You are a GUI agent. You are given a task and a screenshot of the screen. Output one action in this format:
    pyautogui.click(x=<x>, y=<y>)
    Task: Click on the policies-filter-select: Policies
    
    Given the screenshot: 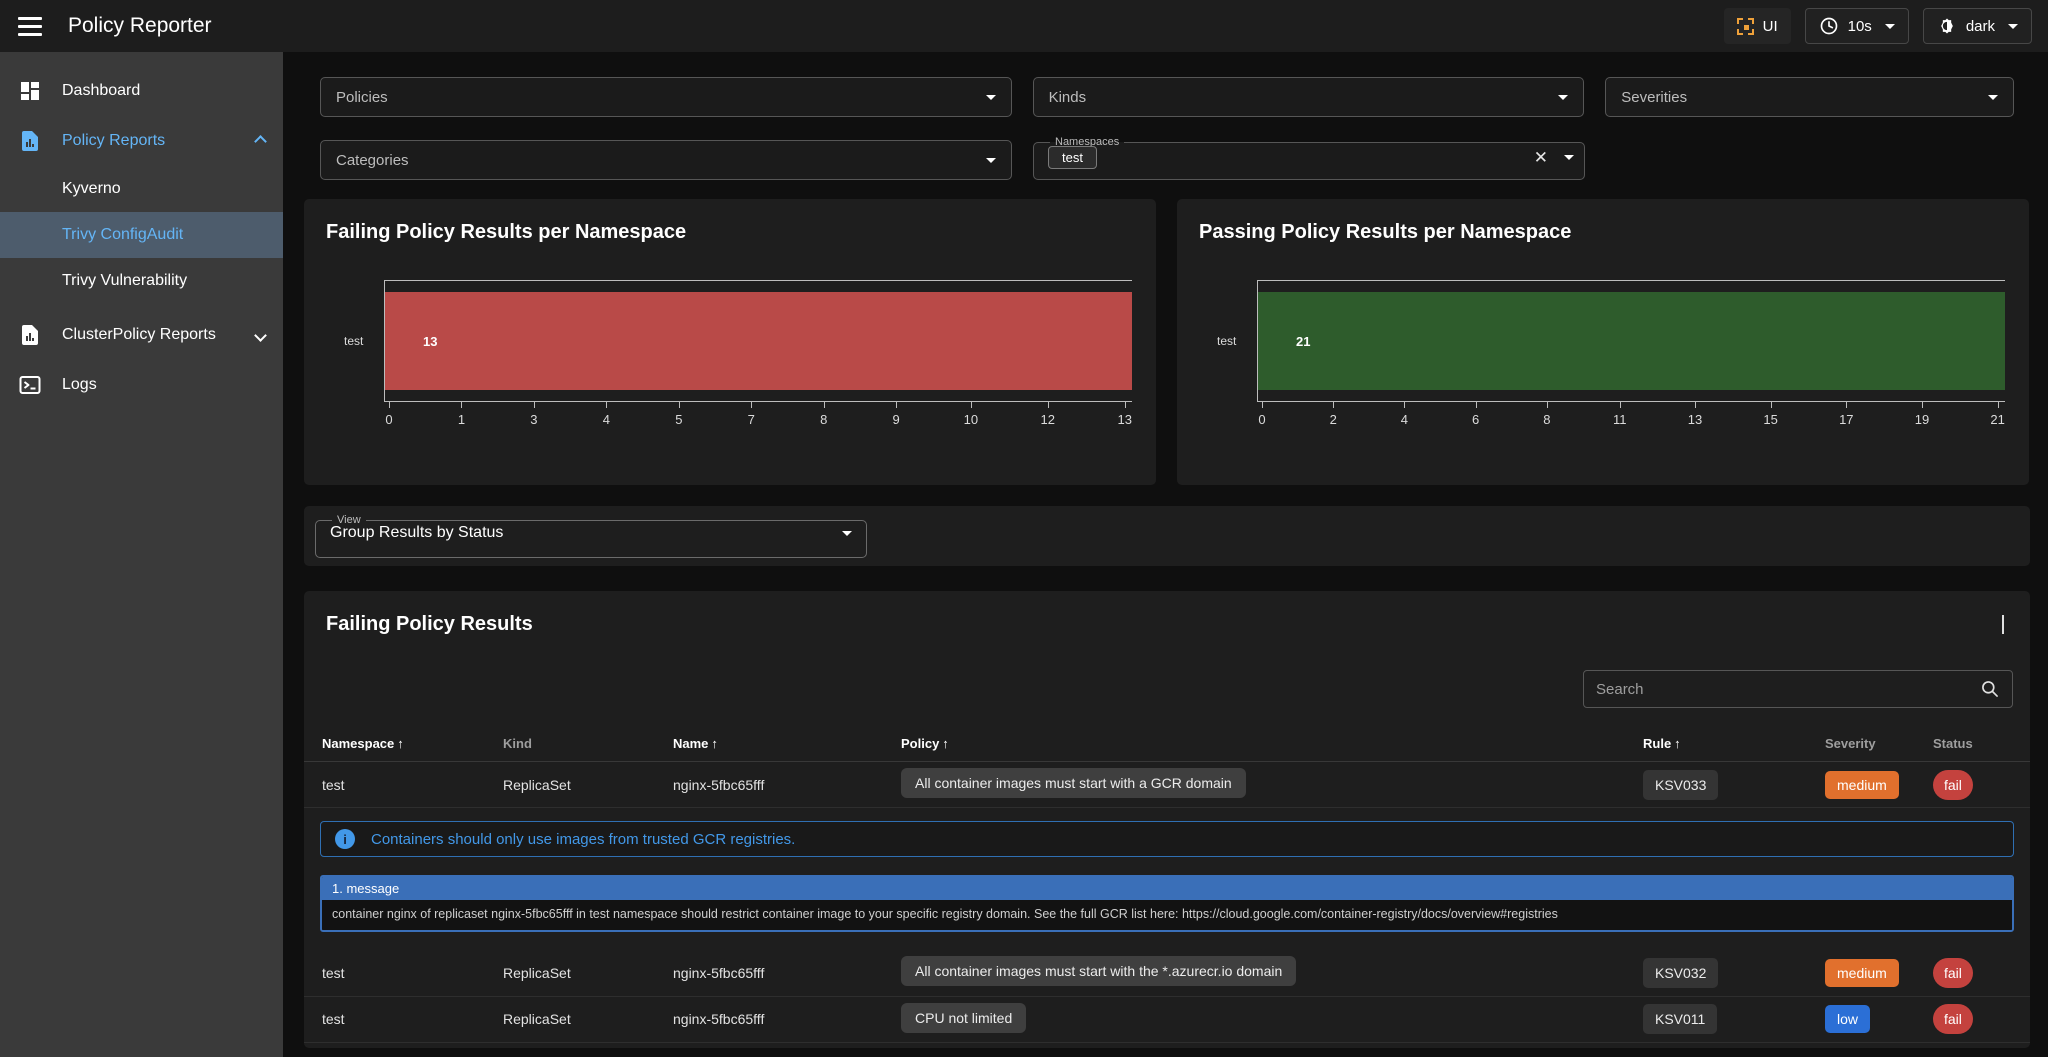 What is the action you would take?
    pyautogui.click(x=666, y=97)
    